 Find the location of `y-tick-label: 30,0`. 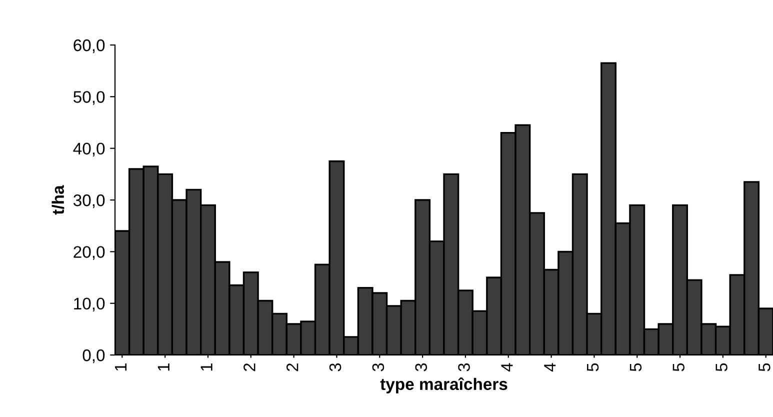

y-tick-label: 30,0 is located at coordinates (89, 201).